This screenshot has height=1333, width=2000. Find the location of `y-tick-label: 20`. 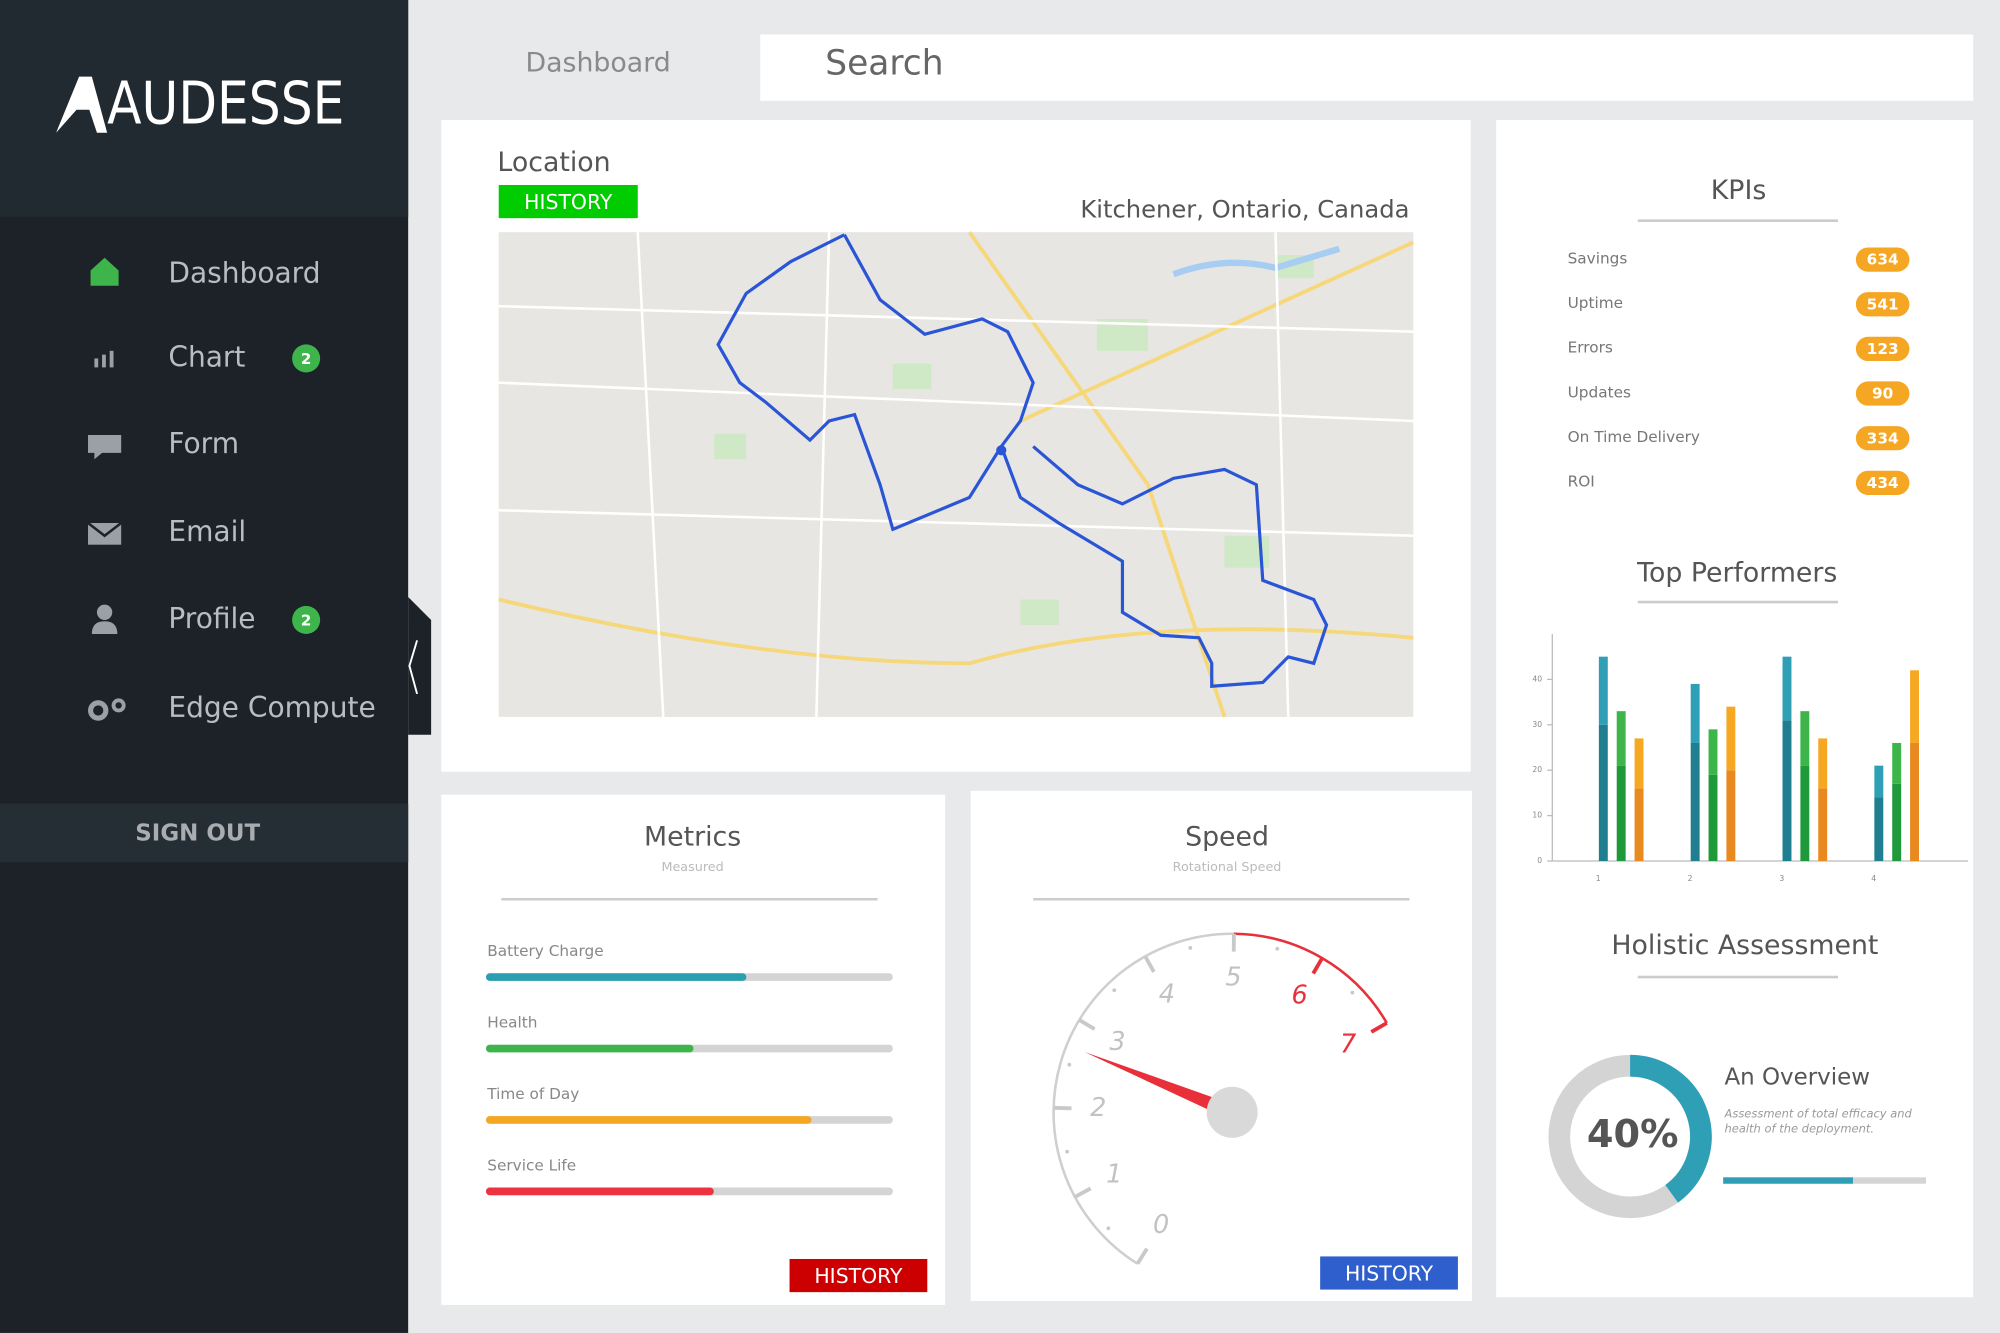

y-tick-label: 20 is located at coordinates (1537, 769).